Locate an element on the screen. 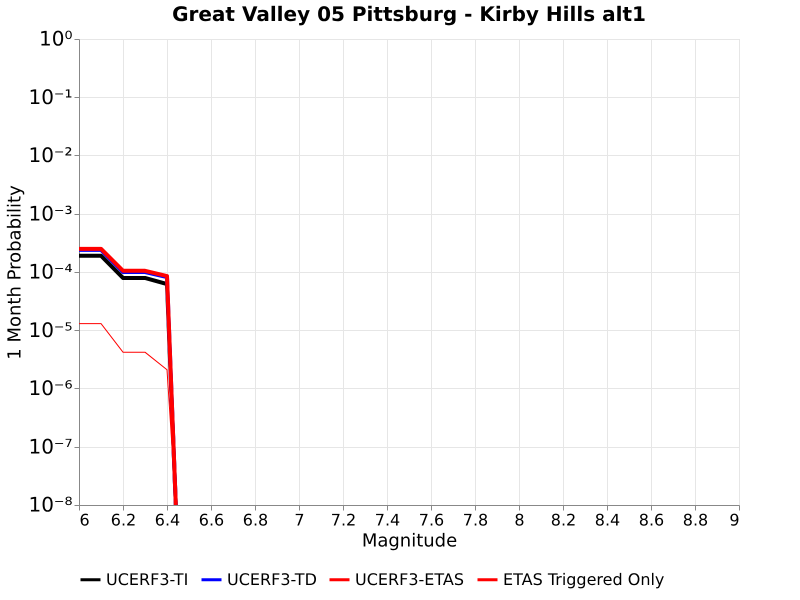 The image size is (800, 600). x-tick-label: 8.2 is located at coordinates (563, 520).